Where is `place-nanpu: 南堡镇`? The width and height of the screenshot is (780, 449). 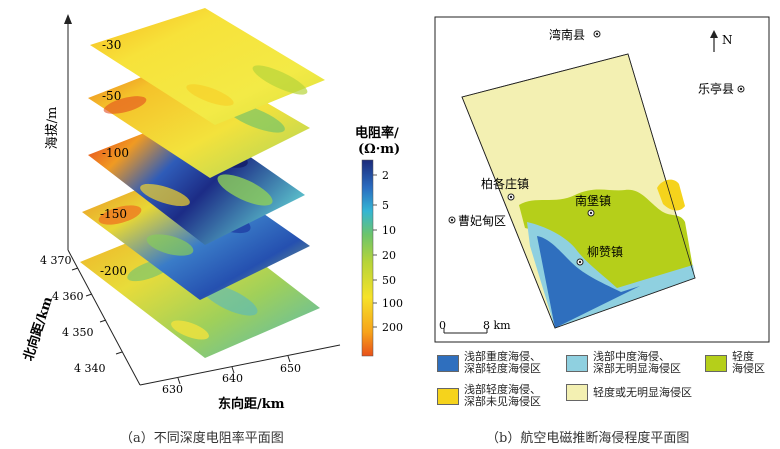 place-nanpu: 南堡镇 is located at coordinates (593, 200).